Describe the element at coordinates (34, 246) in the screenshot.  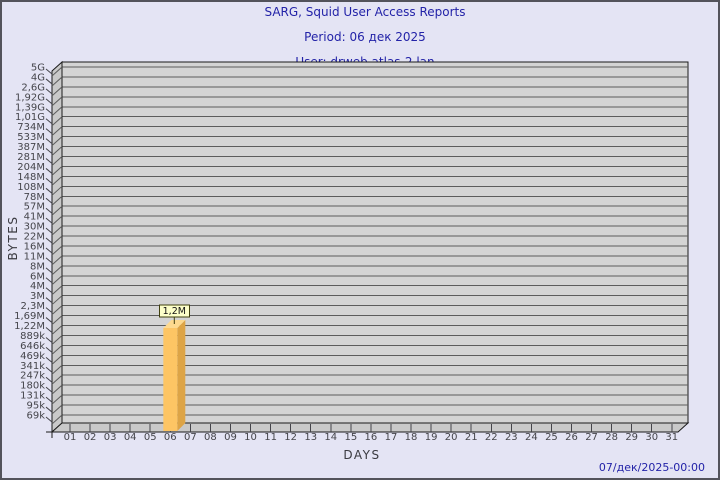
I see `y-tick-label: 16M` at that location.